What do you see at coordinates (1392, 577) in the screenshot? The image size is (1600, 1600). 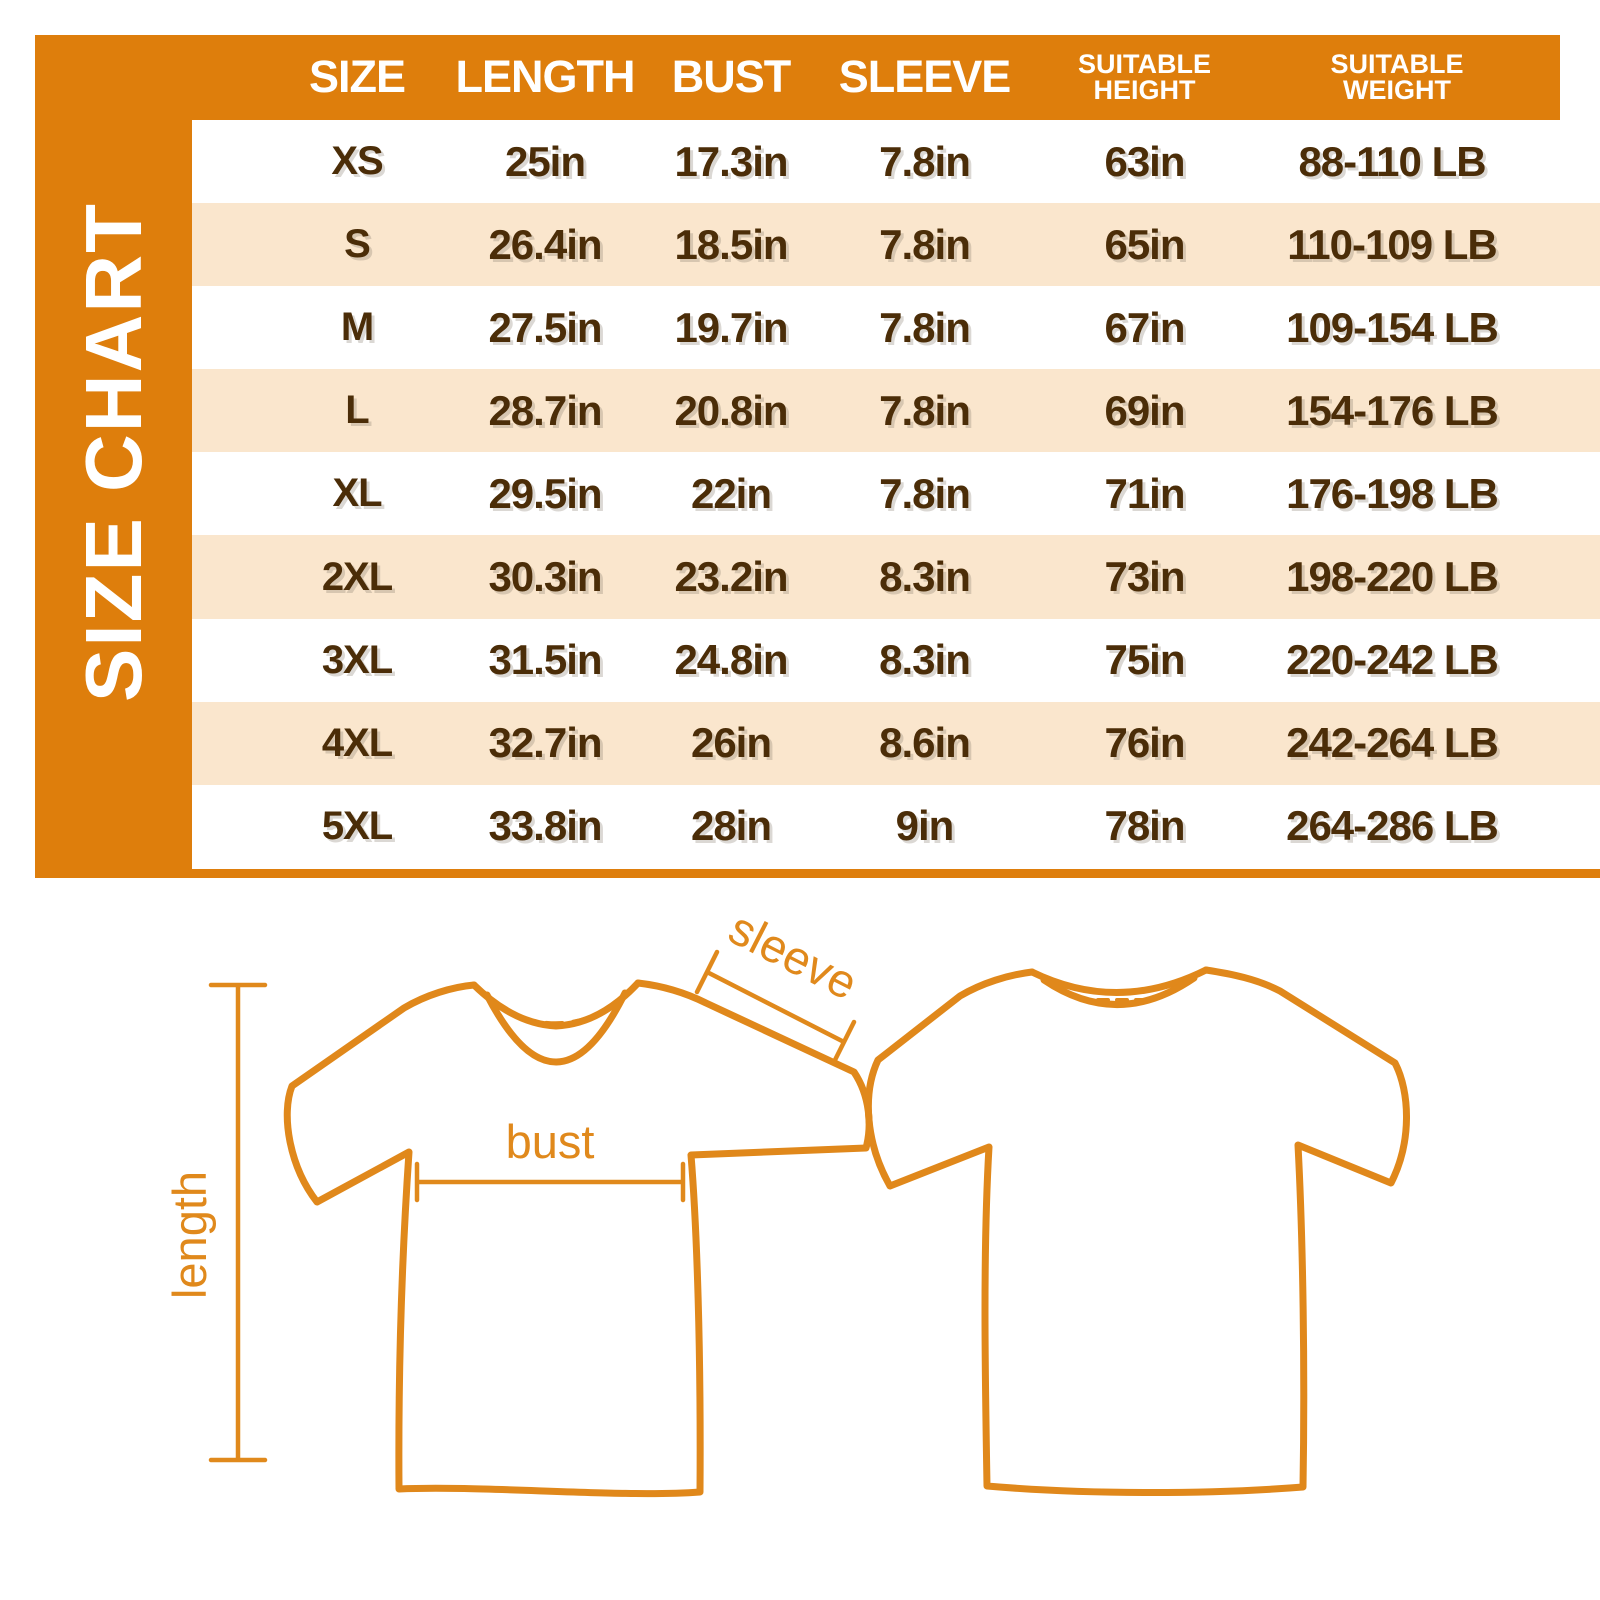 I see `cell-weight: 198-220 LB` at bounding box center [1392, 577].